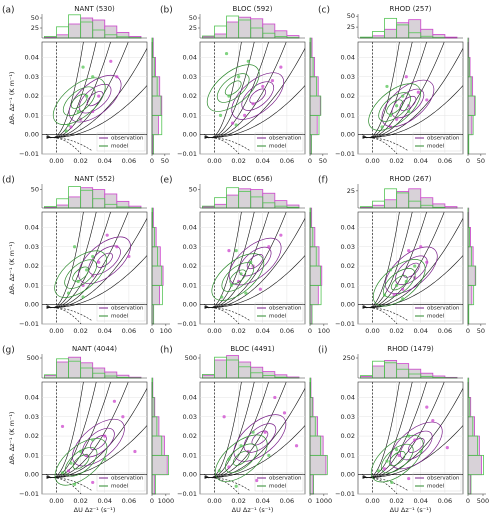 This screenshot has height=524, width=500. Describe the element at coordinates (94, 179) in the screenshot. I see `panel-title: NANT (552)` at that location.